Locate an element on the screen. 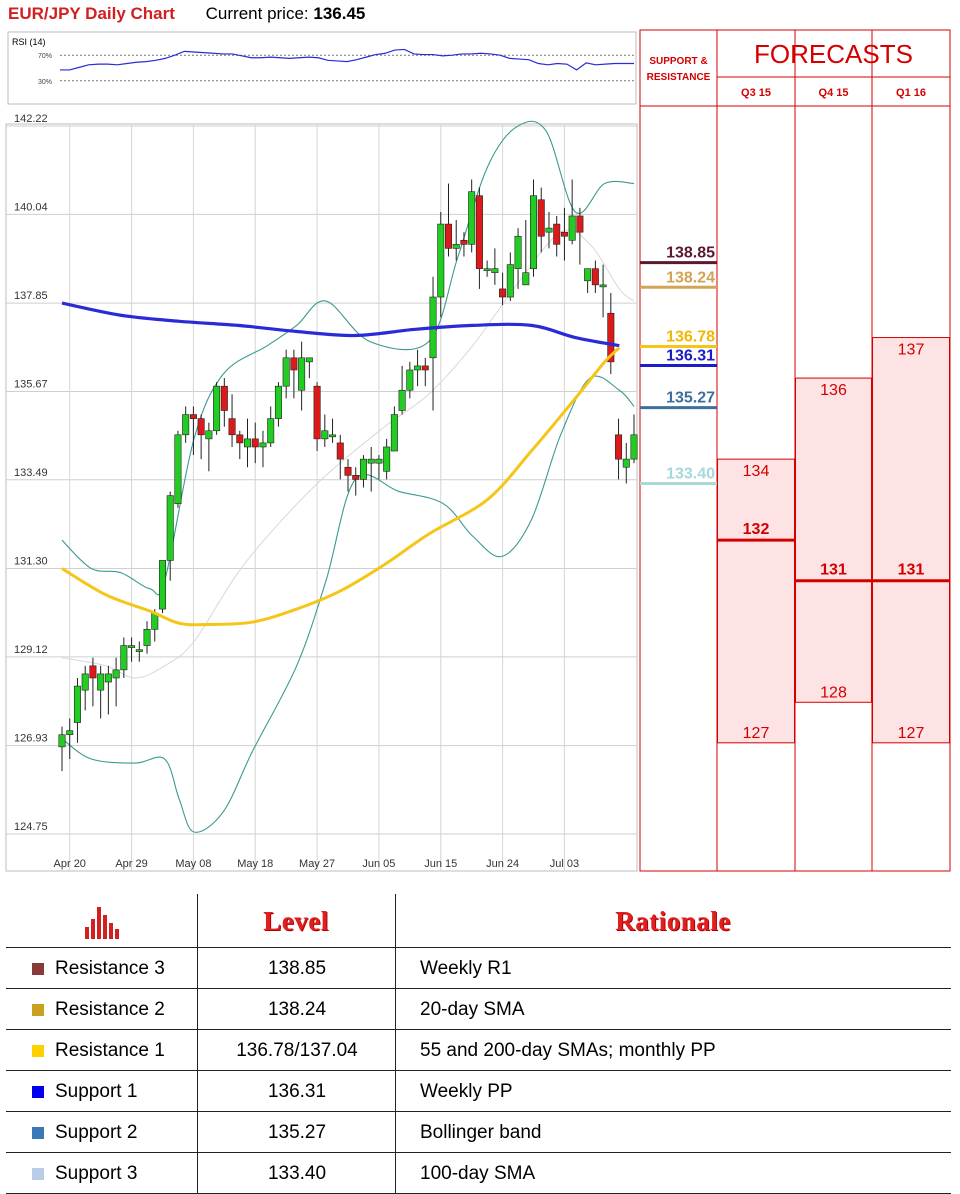  level-rationale: 55 and 200-day SMAs; monthly PP is located at coordinates (568, 1050).